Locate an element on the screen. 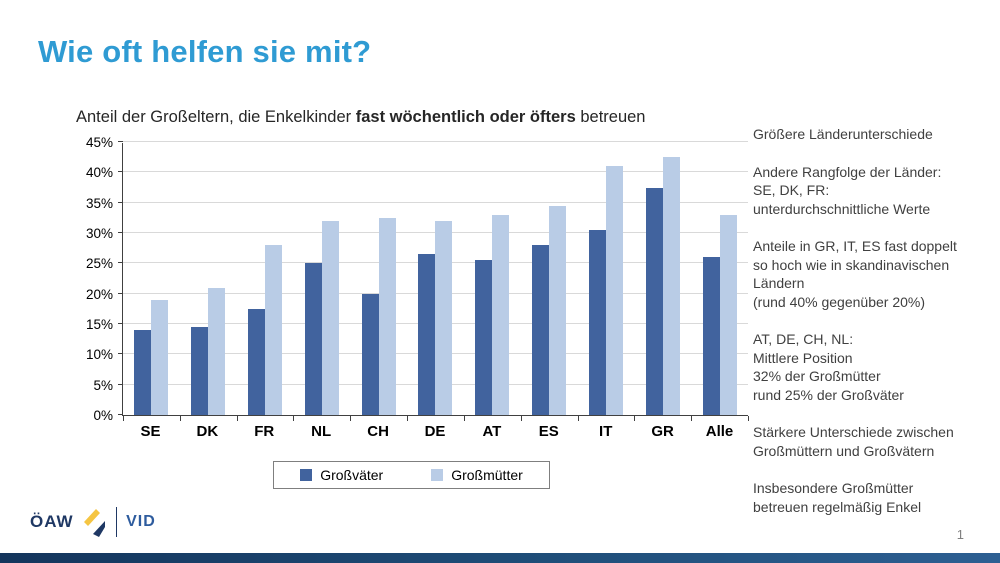 This screenshot has width=1000, height=563. bar-group-de is located at coordinates (435, 317).